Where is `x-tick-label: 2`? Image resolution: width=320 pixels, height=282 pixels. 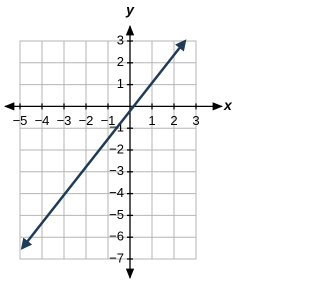
x-tick-label: 2 is located at coordinates (173, 120).